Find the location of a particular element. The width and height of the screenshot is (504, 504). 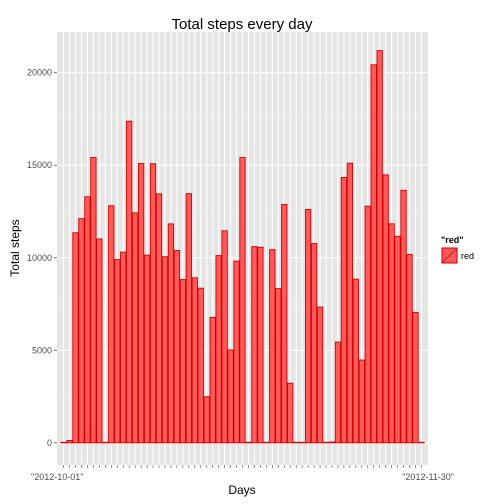

y-tick-label: 0 is located at coordinates (49, 443).